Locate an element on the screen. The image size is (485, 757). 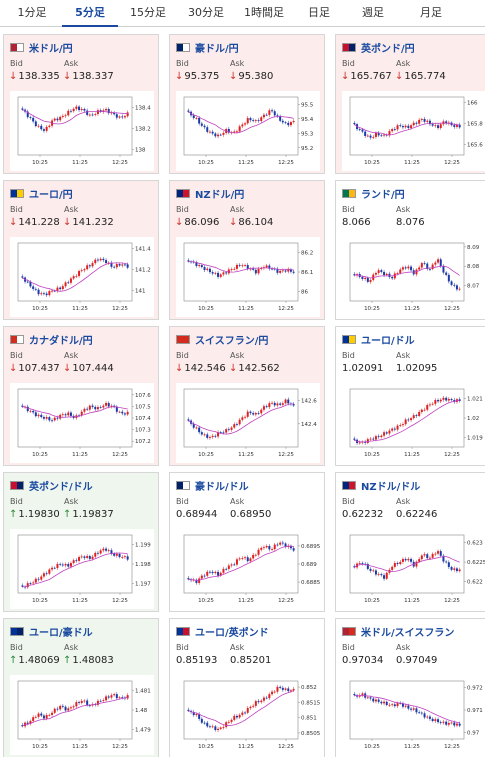
currency-pair-link: ユーロ/豪ドル is located at coordinates (61, 633).